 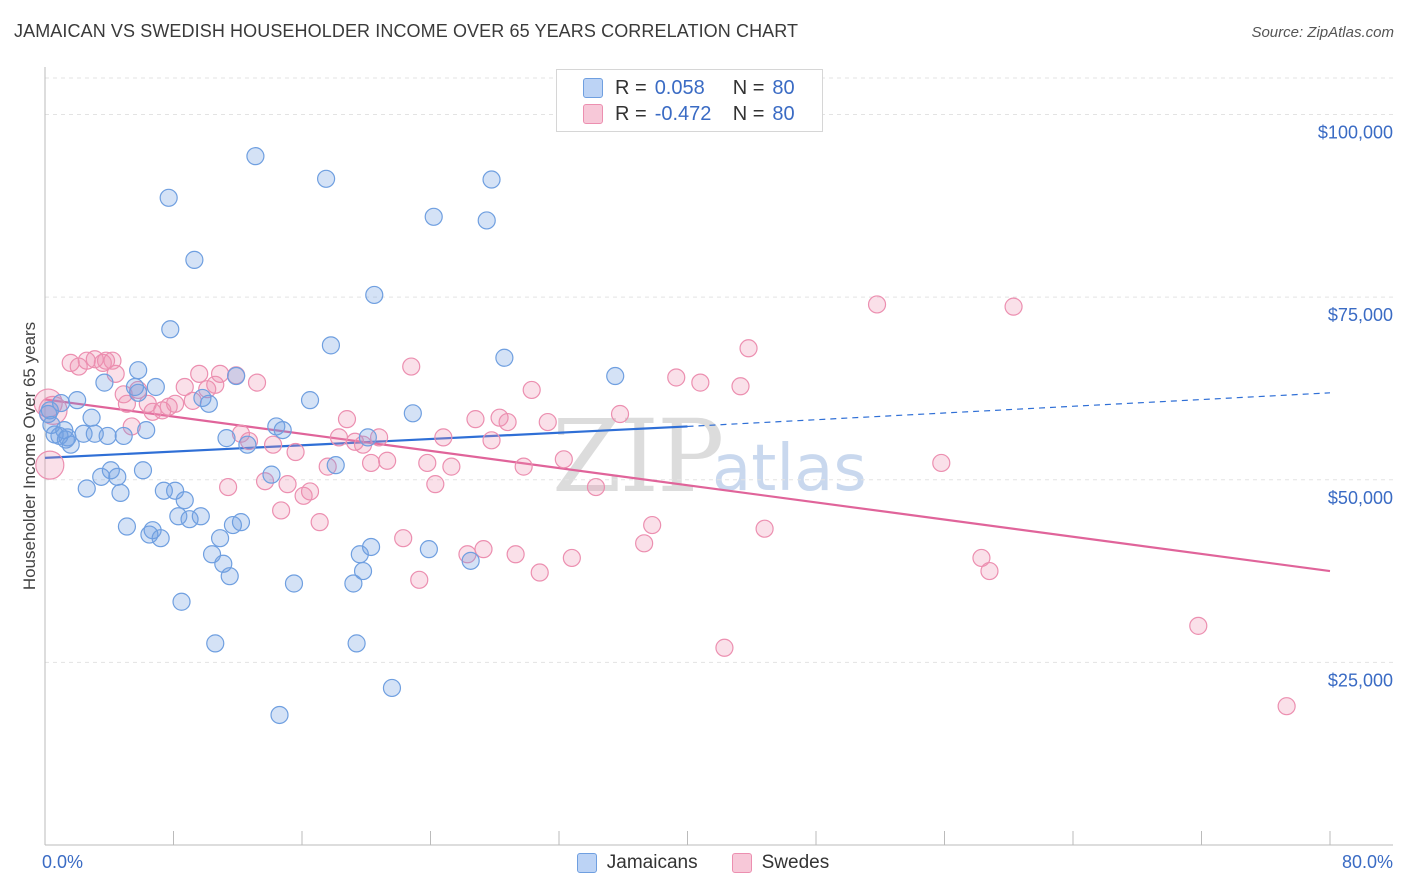 I want to click on legend-r-label: R =, so click(x=631, y=87).